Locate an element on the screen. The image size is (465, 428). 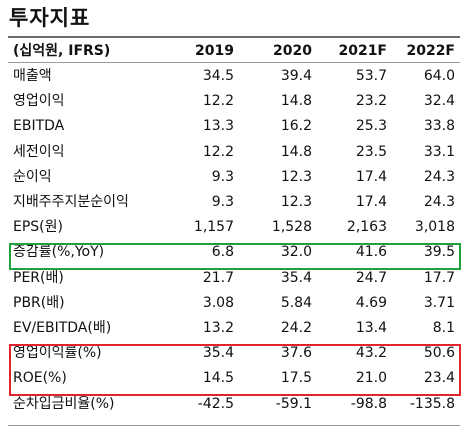
row-value-2019: 14.5 is located at coordinates (218, 378).